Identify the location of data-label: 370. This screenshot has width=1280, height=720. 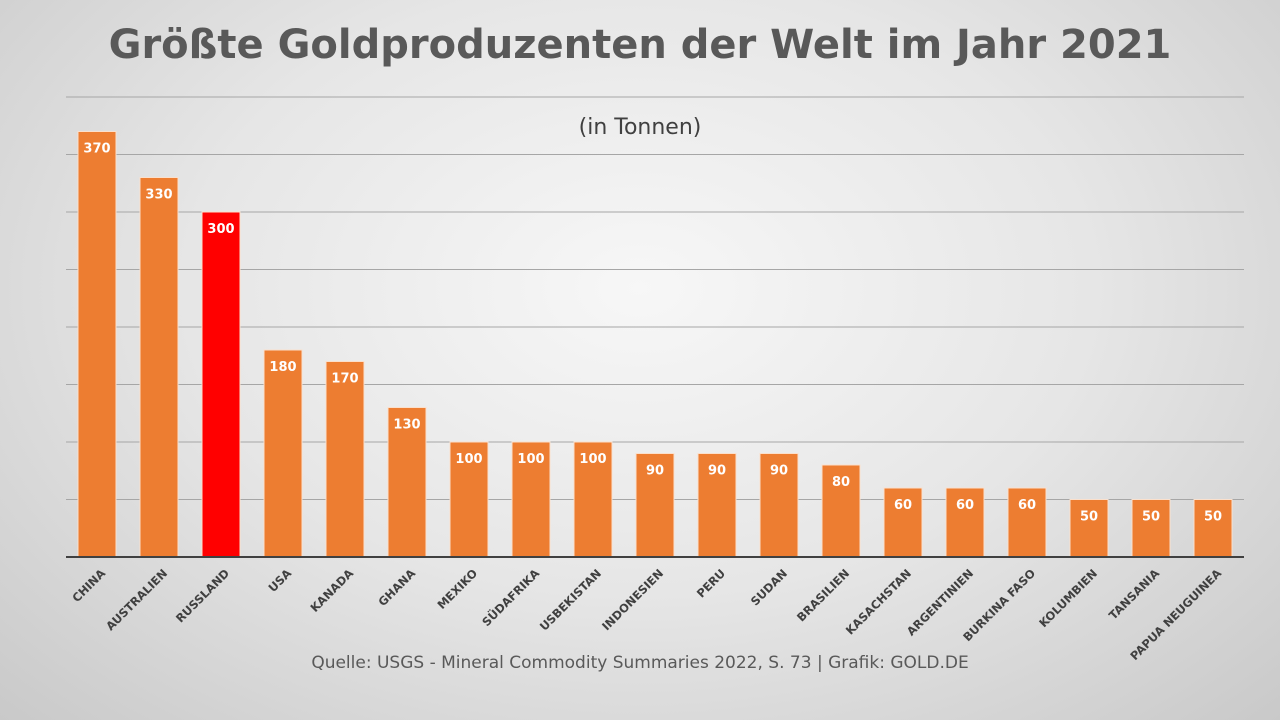
(96, 149).